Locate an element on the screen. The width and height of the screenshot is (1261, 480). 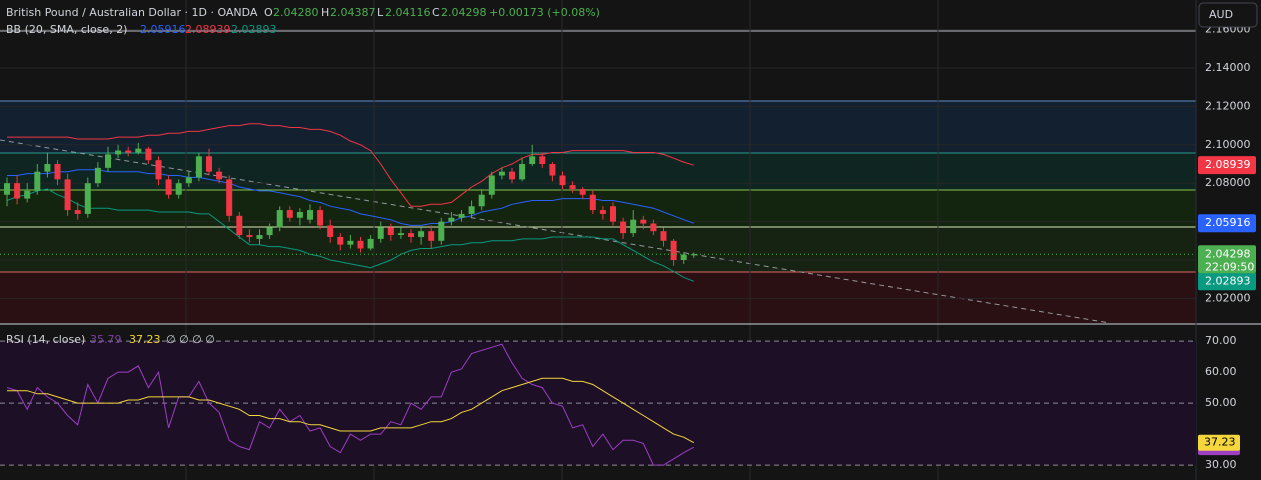
ohlc-value: 2.04387 is located at coordinates (353, 12).